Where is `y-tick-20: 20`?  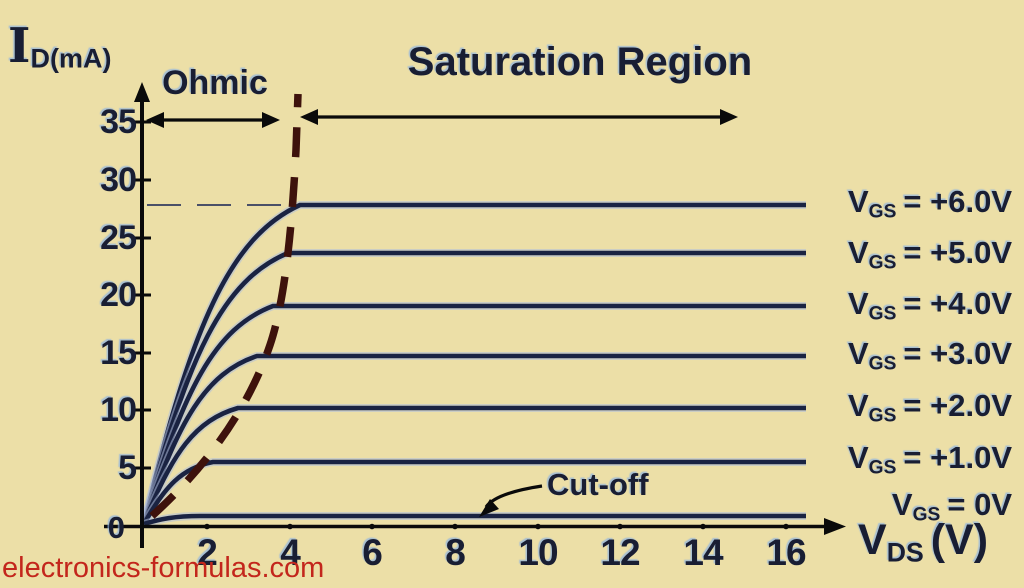 y-tick-20: 20 is located at coordinates (118, 295).